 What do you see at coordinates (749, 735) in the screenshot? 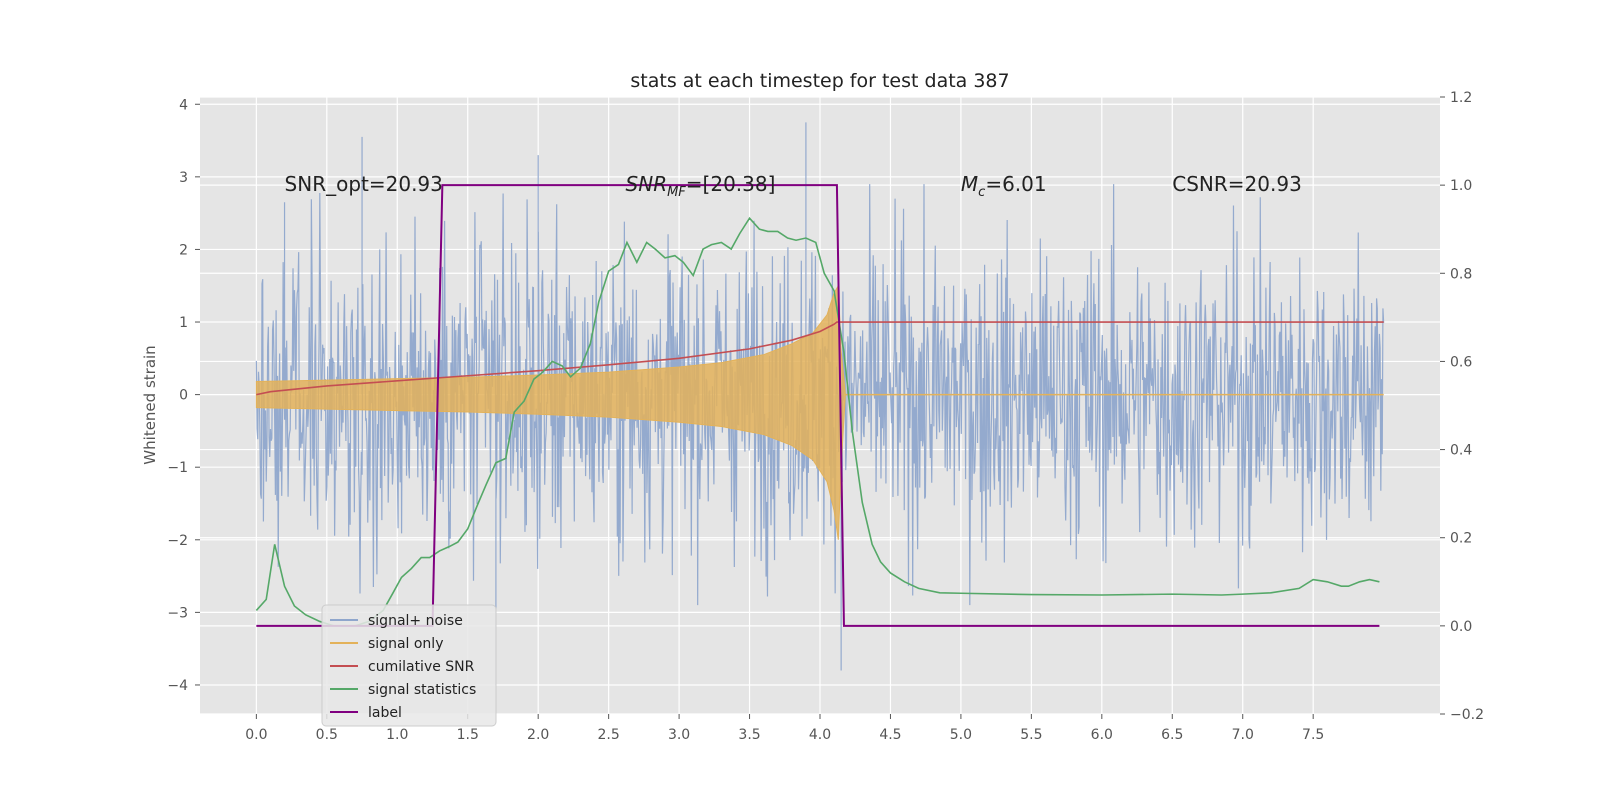
I see `x-tick-label: 3.5` at bounding box center [749, 735].